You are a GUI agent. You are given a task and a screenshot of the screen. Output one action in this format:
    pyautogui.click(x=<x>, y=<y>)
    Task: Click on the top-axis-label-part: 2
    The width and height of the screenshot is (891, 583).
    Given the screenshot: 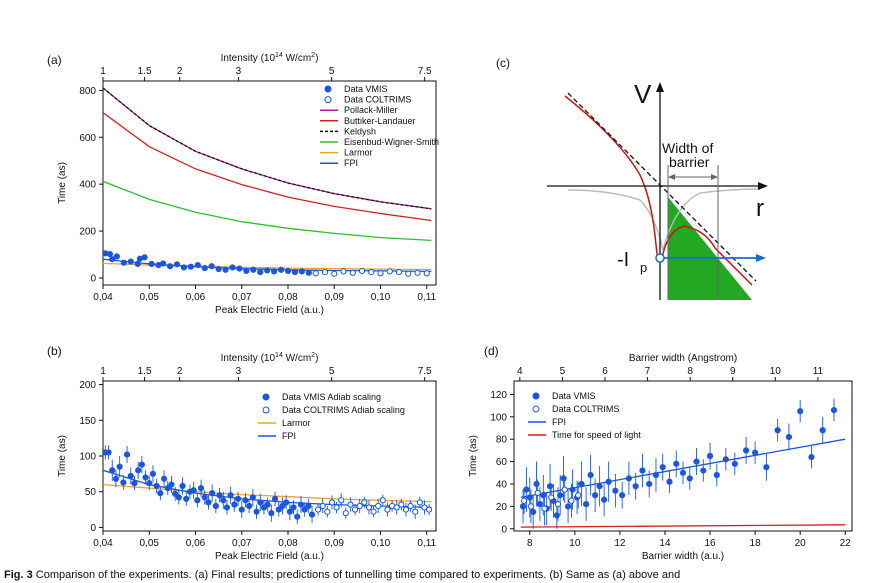 What is the action you would take?
    pyautogui.click(x=313, y=355)
    